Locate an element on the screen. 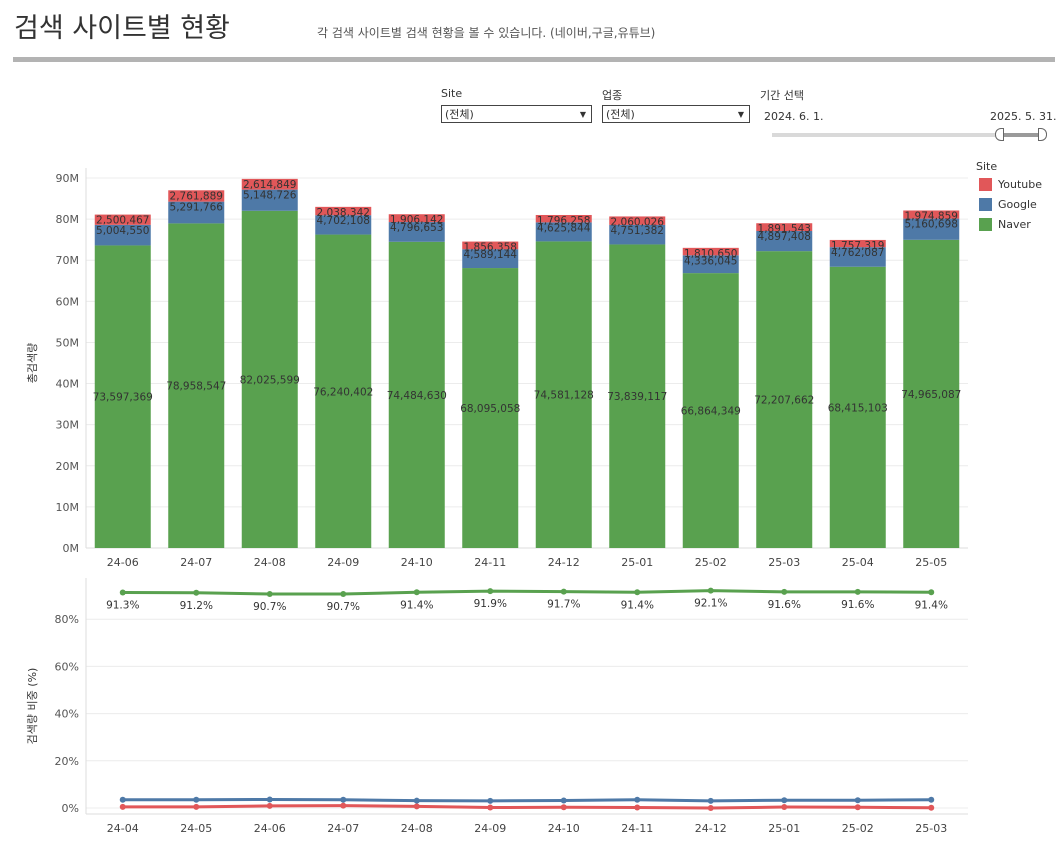 This screenshot has width=1059, height=848. page-subtitle: 각 검색 사이트별 검색 현황을 볼 수 있습니다. (네이버,구글,유튜브) is located at coordinates (486, 33).